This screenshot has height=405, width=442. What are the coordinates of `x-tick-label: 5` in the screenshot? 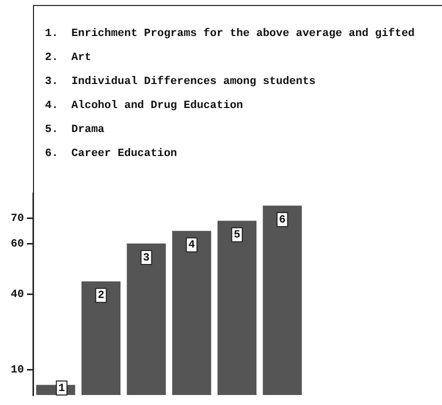 It's located at (237, 236).